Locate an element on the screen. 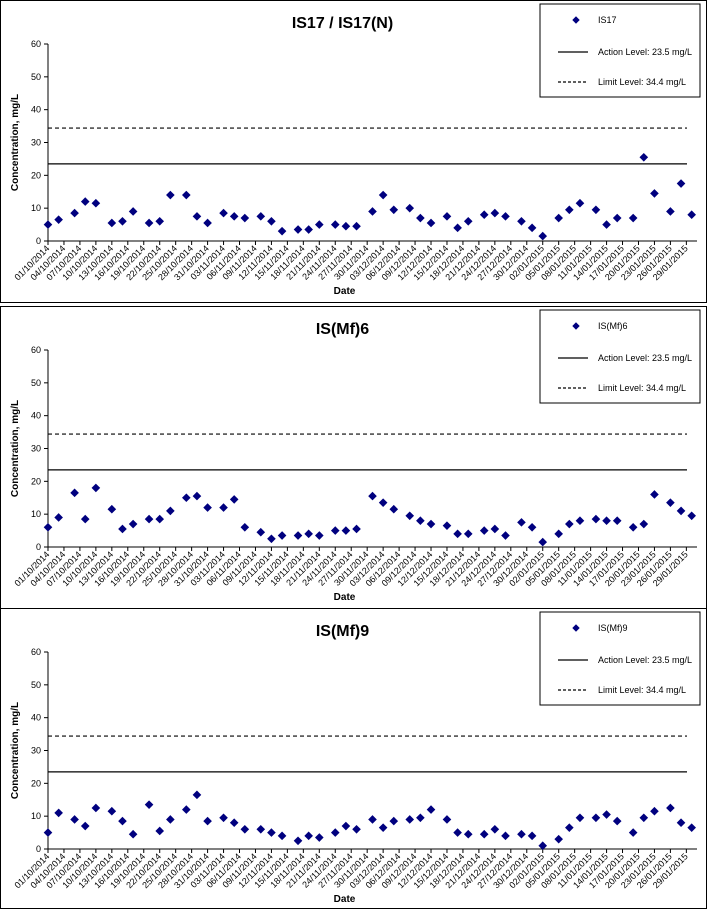 Image resolution: width=707 pixels, height=911 pixels. chart-2-y-axis-label: Concentration, mg/L is located at coordinates (15, 448).